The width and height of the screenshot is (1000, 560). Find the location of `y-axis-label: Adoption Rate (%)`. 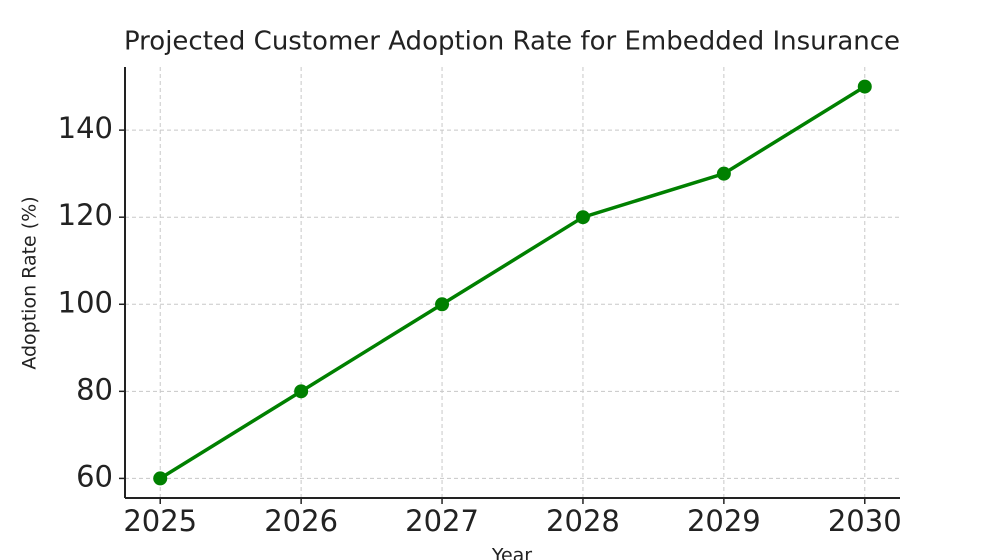

y-axis-label: Adoption Rate (%) is located at coordinates (30, 282).